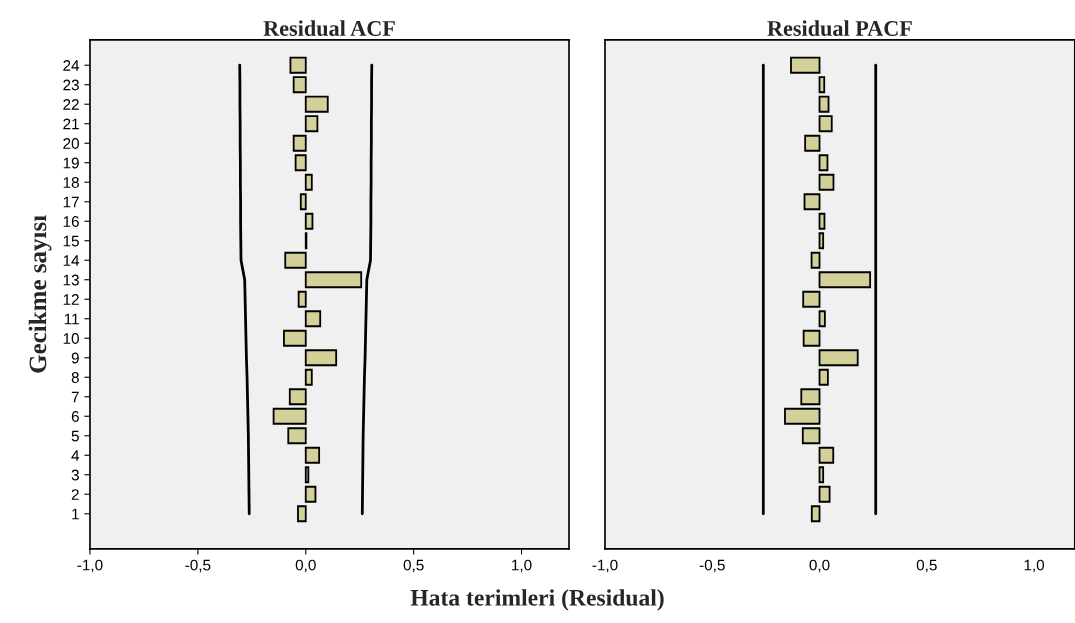 The height and width of the screenshot is (623, 1075). I want to click on y-tick-label: 7, so click(75, 397).